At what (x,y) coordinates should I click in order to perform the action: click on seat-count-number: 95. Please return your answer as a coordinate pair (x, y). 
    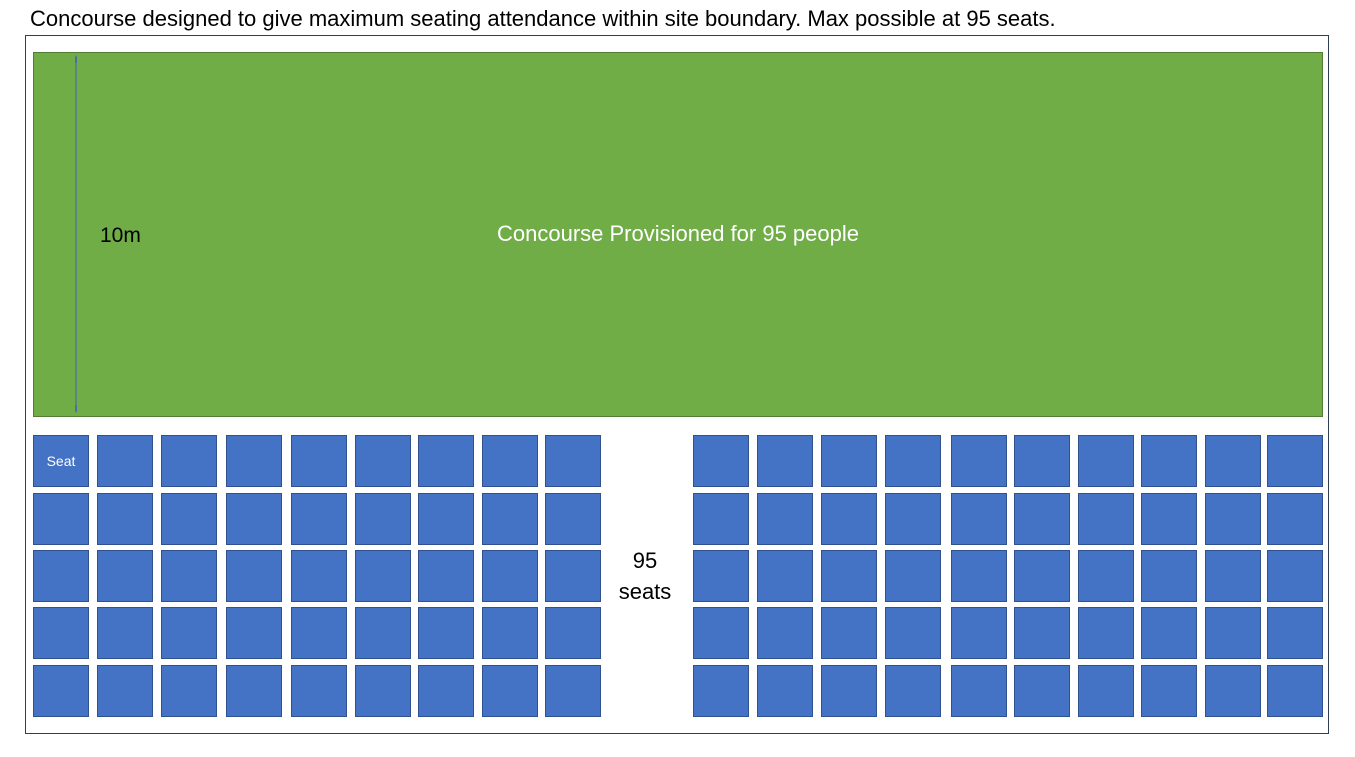
    Looking at the image, I should click on (645, 560).